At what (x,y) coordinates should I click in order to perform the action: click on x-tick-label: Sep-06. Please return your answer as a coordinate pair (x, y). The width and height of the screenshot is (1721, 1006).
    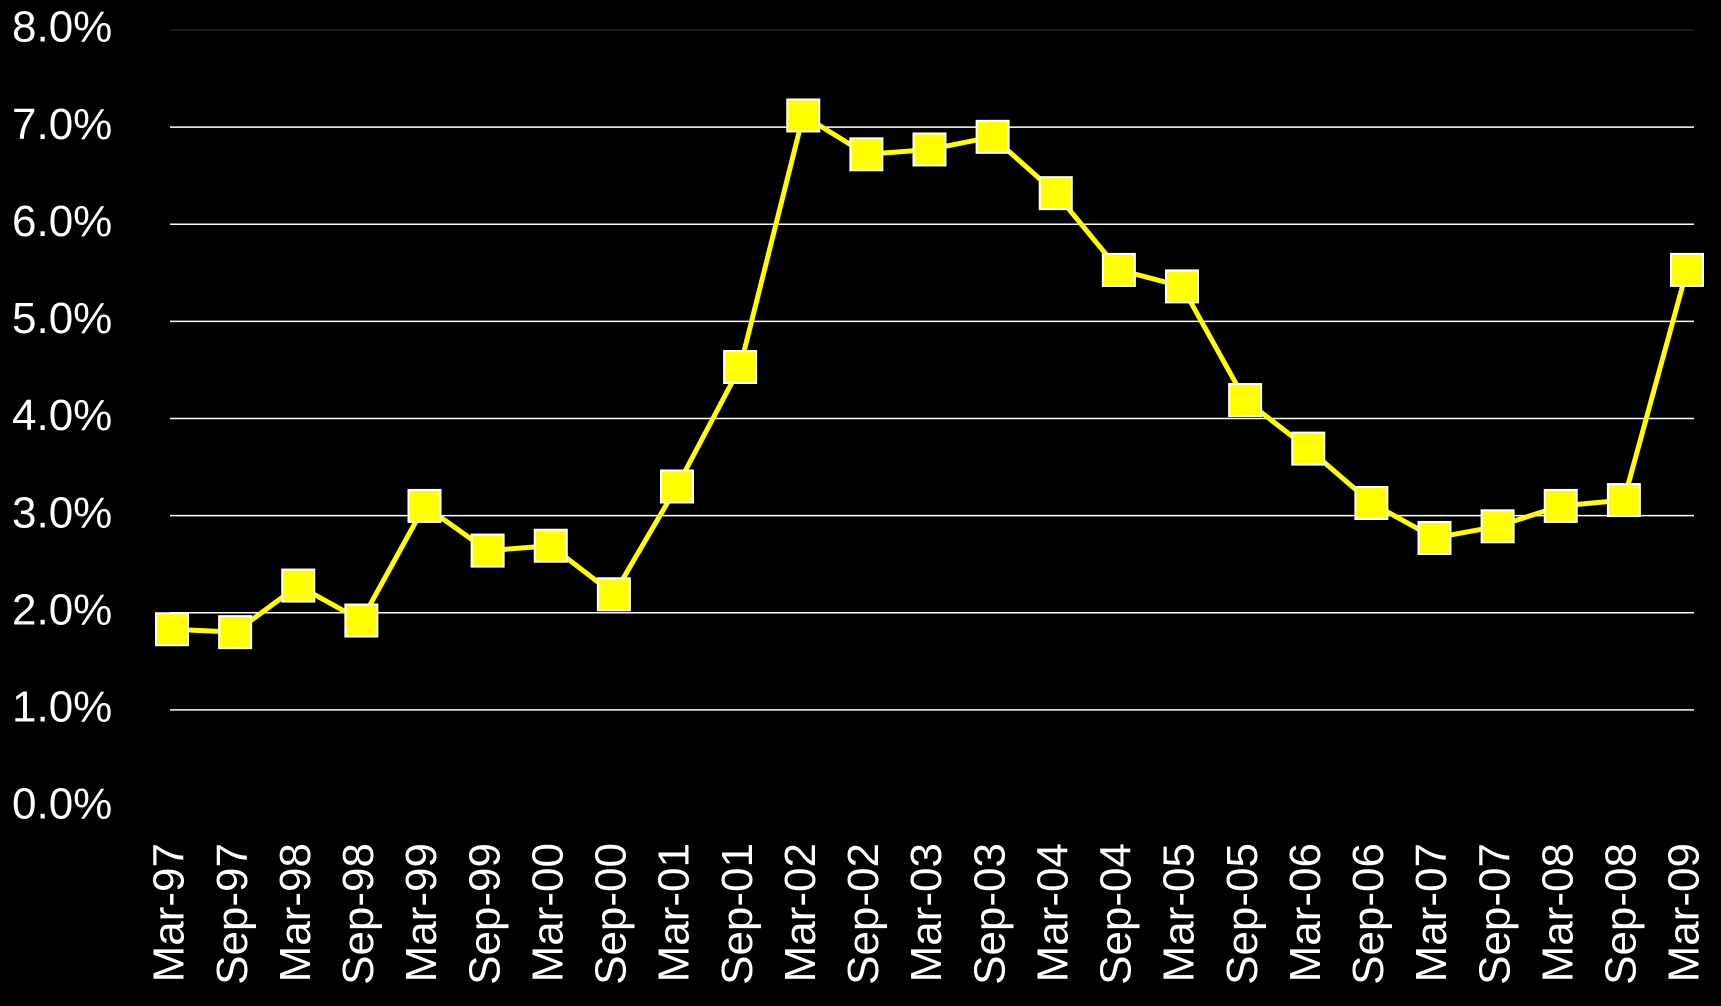
    Looking at the image, I should click on (1368, 914).